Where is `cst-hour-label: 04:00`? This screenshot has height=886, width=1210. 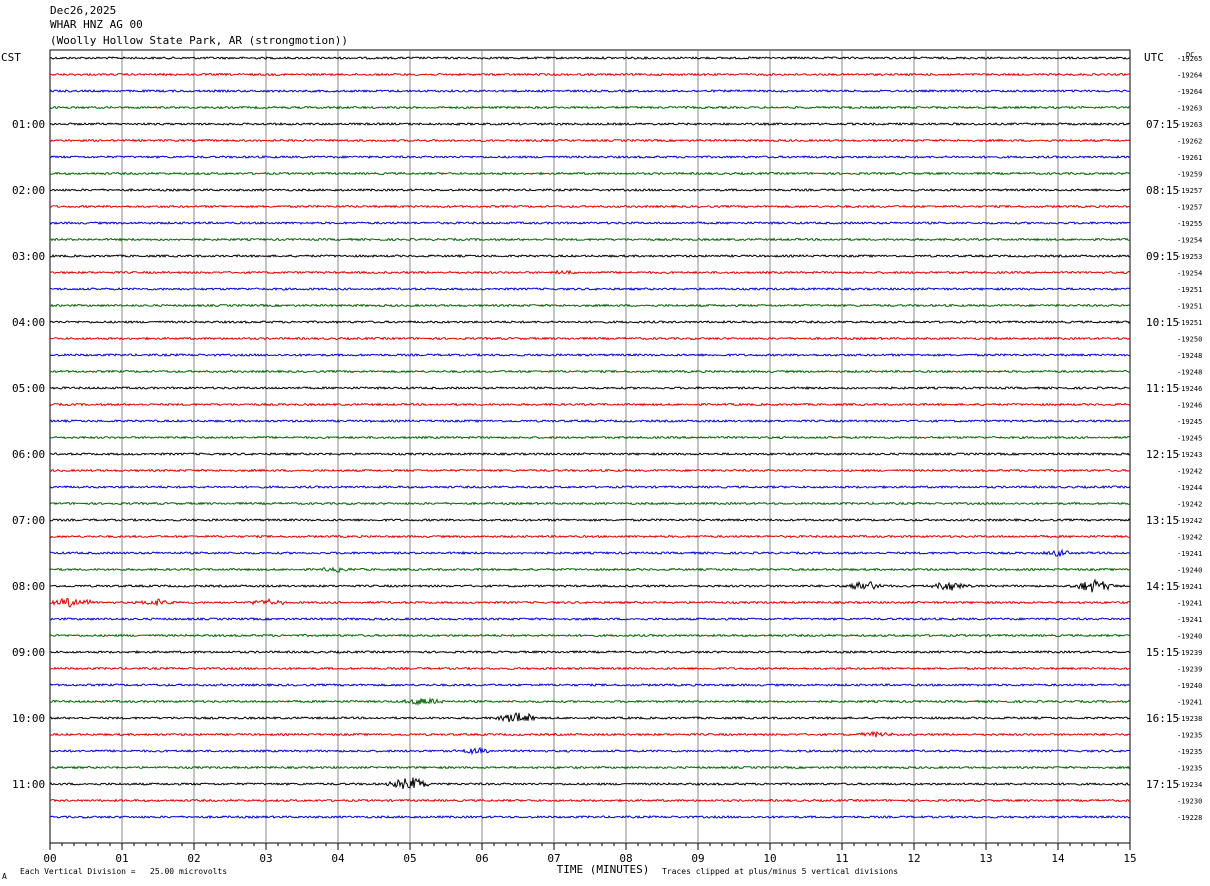
cst-hour-label: 04:00 is located at coordinates (28, 322).